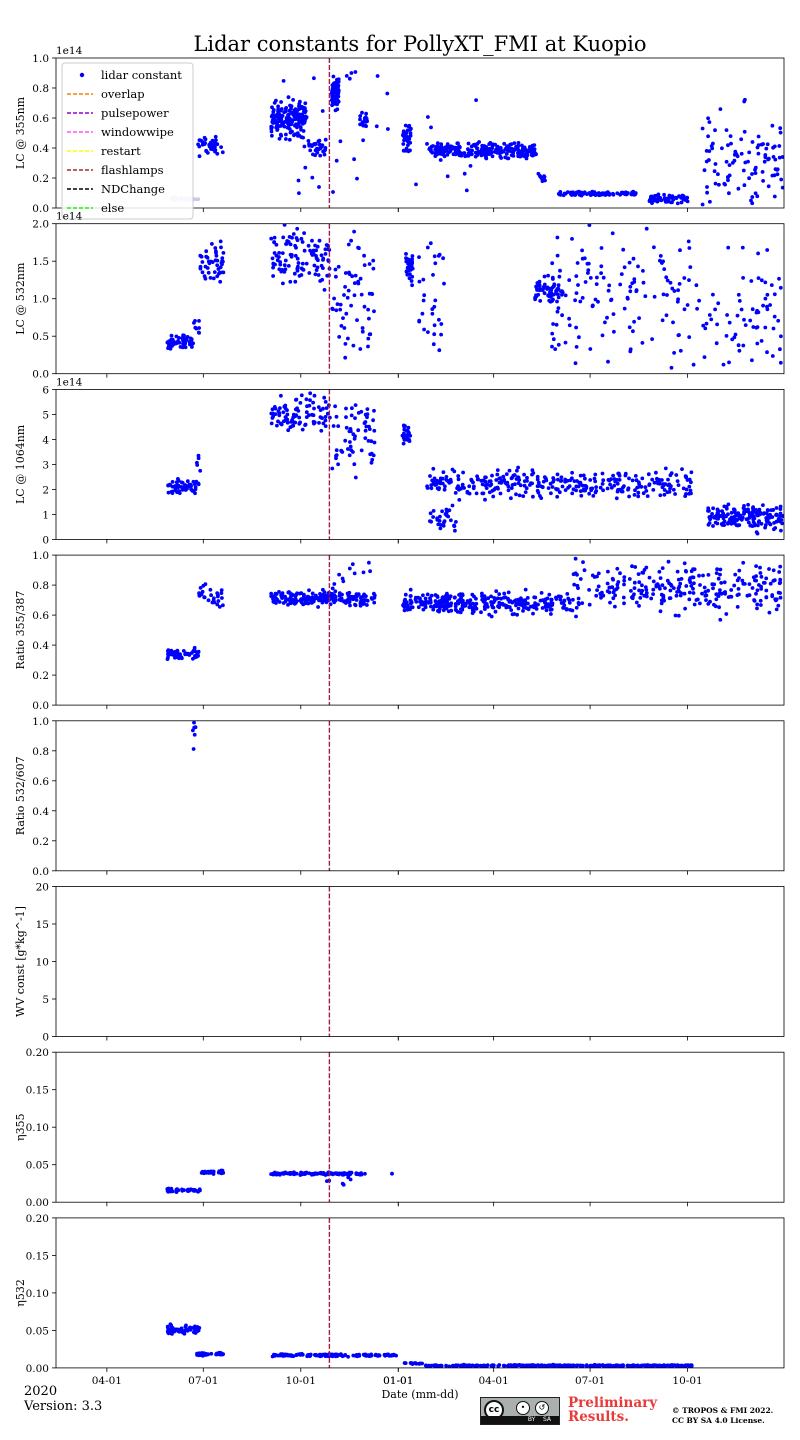  I want to click on y-tick-label: 0.00, so click(37, 1203).